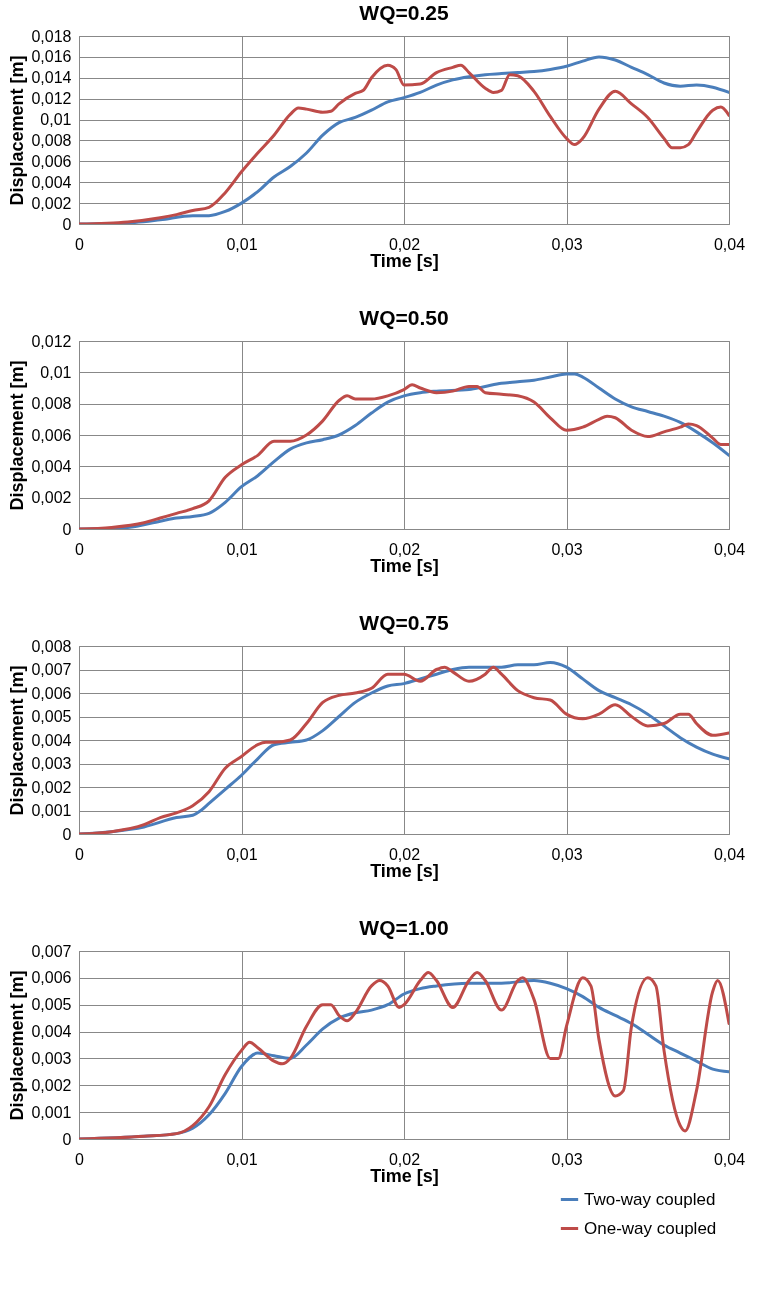 This screenshot has width=781, height=1310. What do you see at coordinates (51, 36) in the screenshot?
I see `y-tick-label: 0,018` at bounding box center [51, 36].